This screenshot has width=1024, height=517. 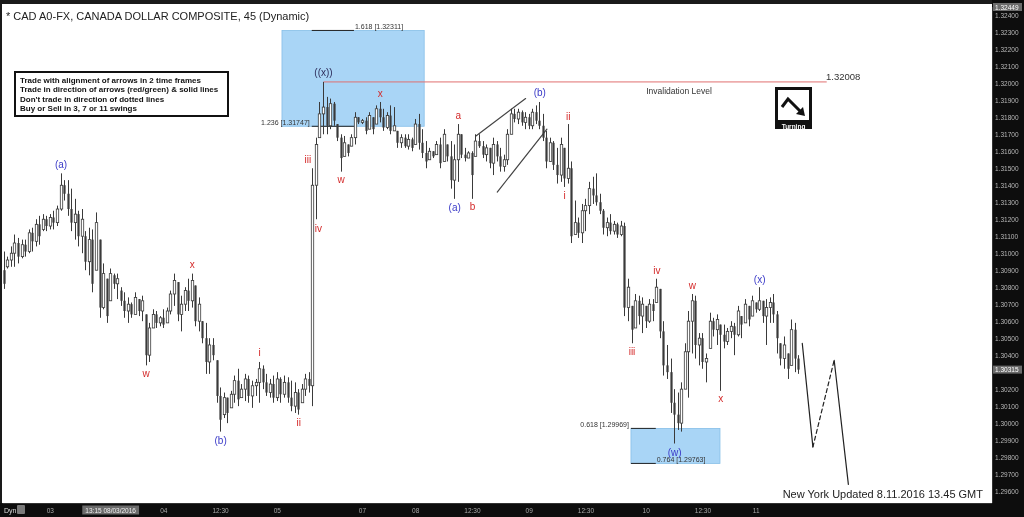 What do you see at coordinates (843, 76) in the screenshot?
I see `annotation: 1.32008` at bounding box center [843, 76].